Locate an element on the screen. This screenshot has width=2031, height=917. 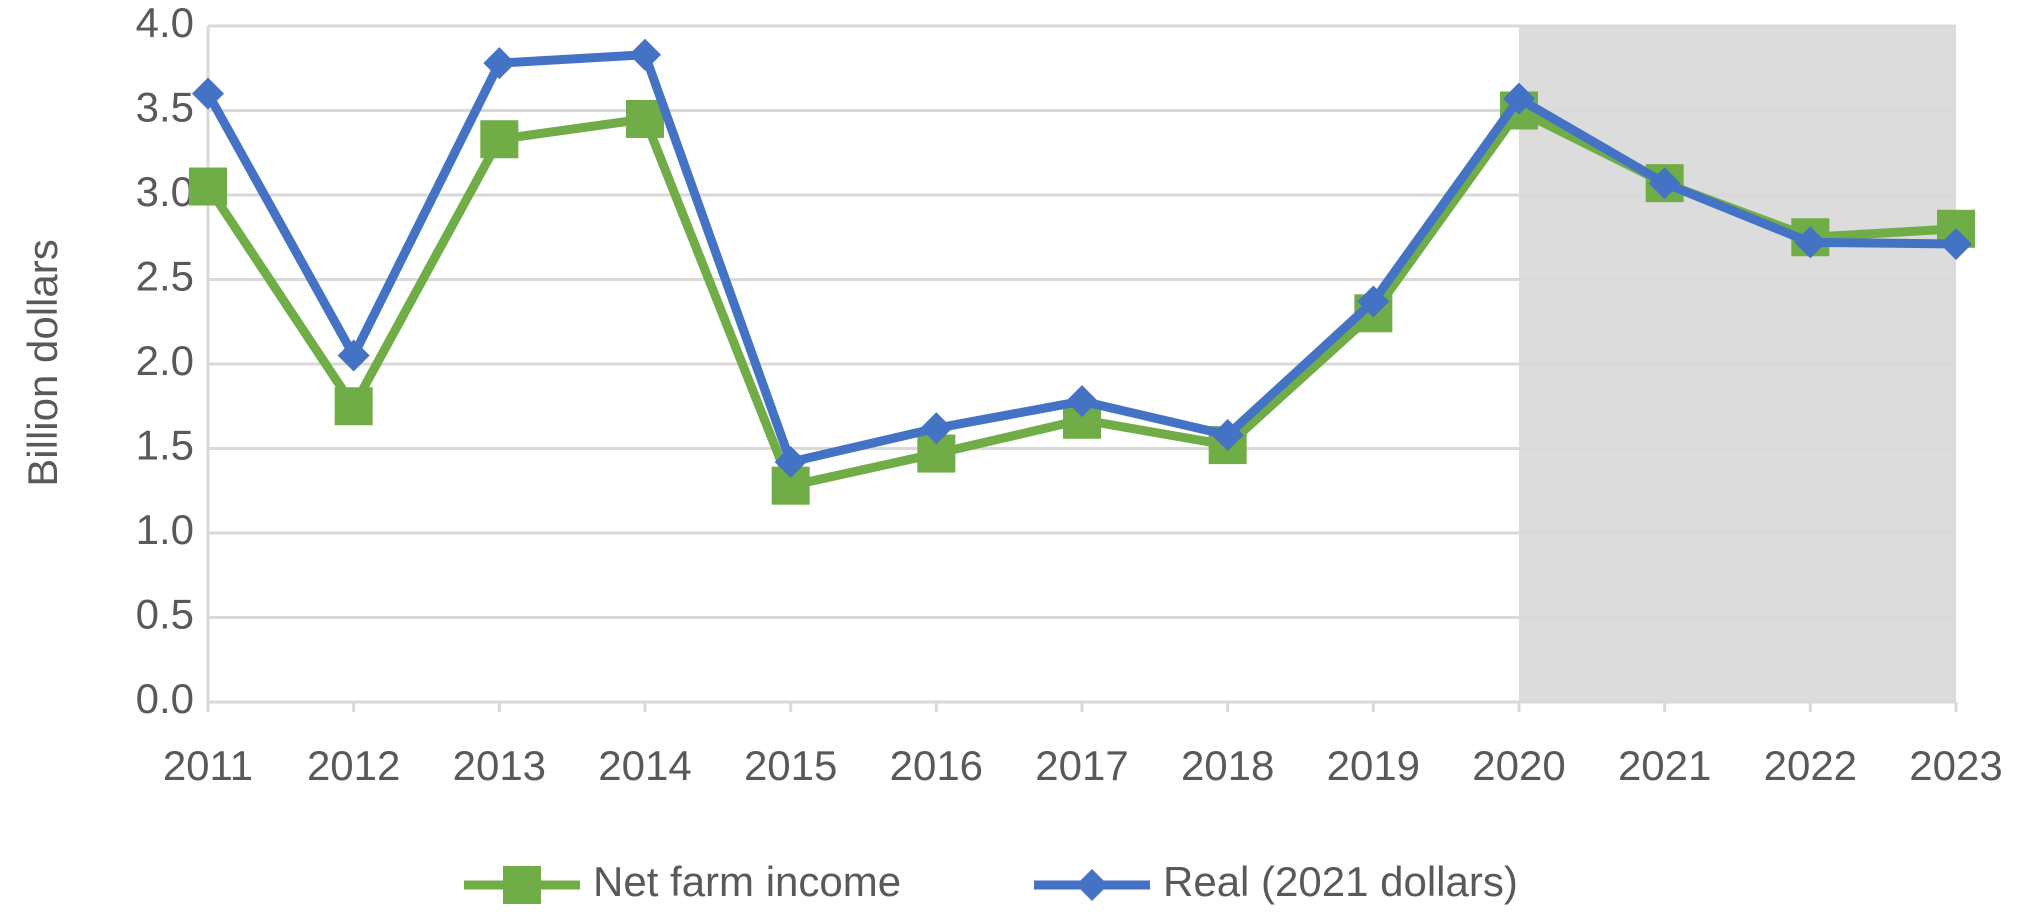
x-tick-label: 2012 is located at coordinates (353, 765).